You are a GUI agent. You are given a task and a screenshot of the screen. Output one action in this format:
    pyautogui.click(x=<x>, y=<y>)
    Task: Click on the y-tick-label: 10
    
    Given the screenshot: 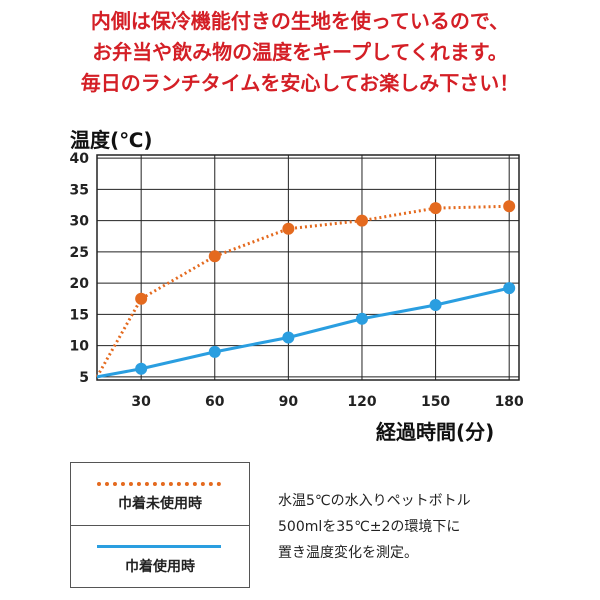 What is the action you would take?
    pyautogui.click(x=80, y=347)
    